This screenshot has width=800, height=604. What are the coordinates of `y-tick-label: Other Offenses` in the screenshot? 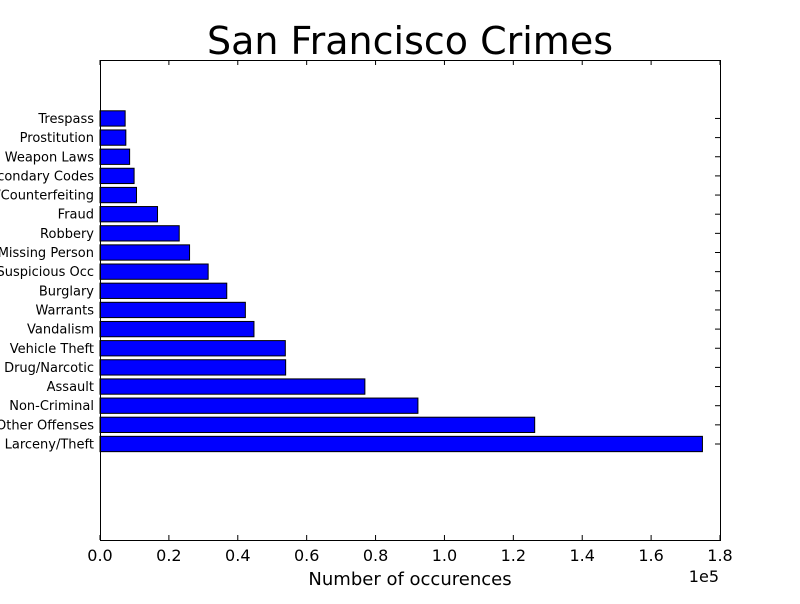 It's located at (47, 425).